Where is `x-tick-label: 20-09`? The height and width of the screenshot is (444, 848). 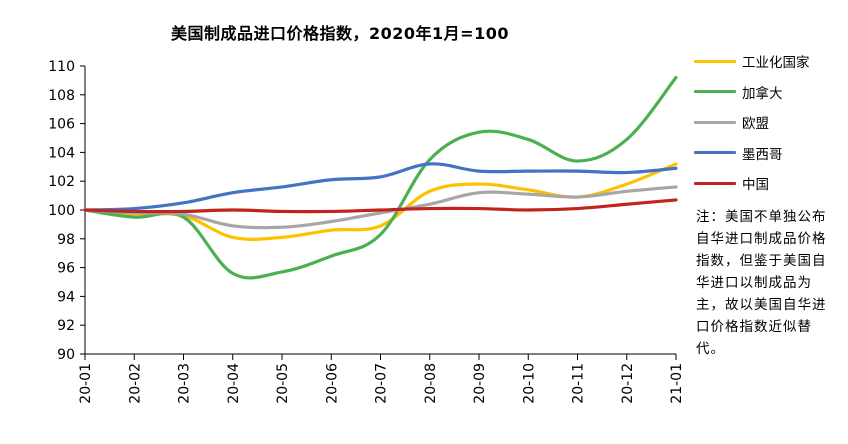
x-tick-label: 20-09 is located at coordinates (480, 383).